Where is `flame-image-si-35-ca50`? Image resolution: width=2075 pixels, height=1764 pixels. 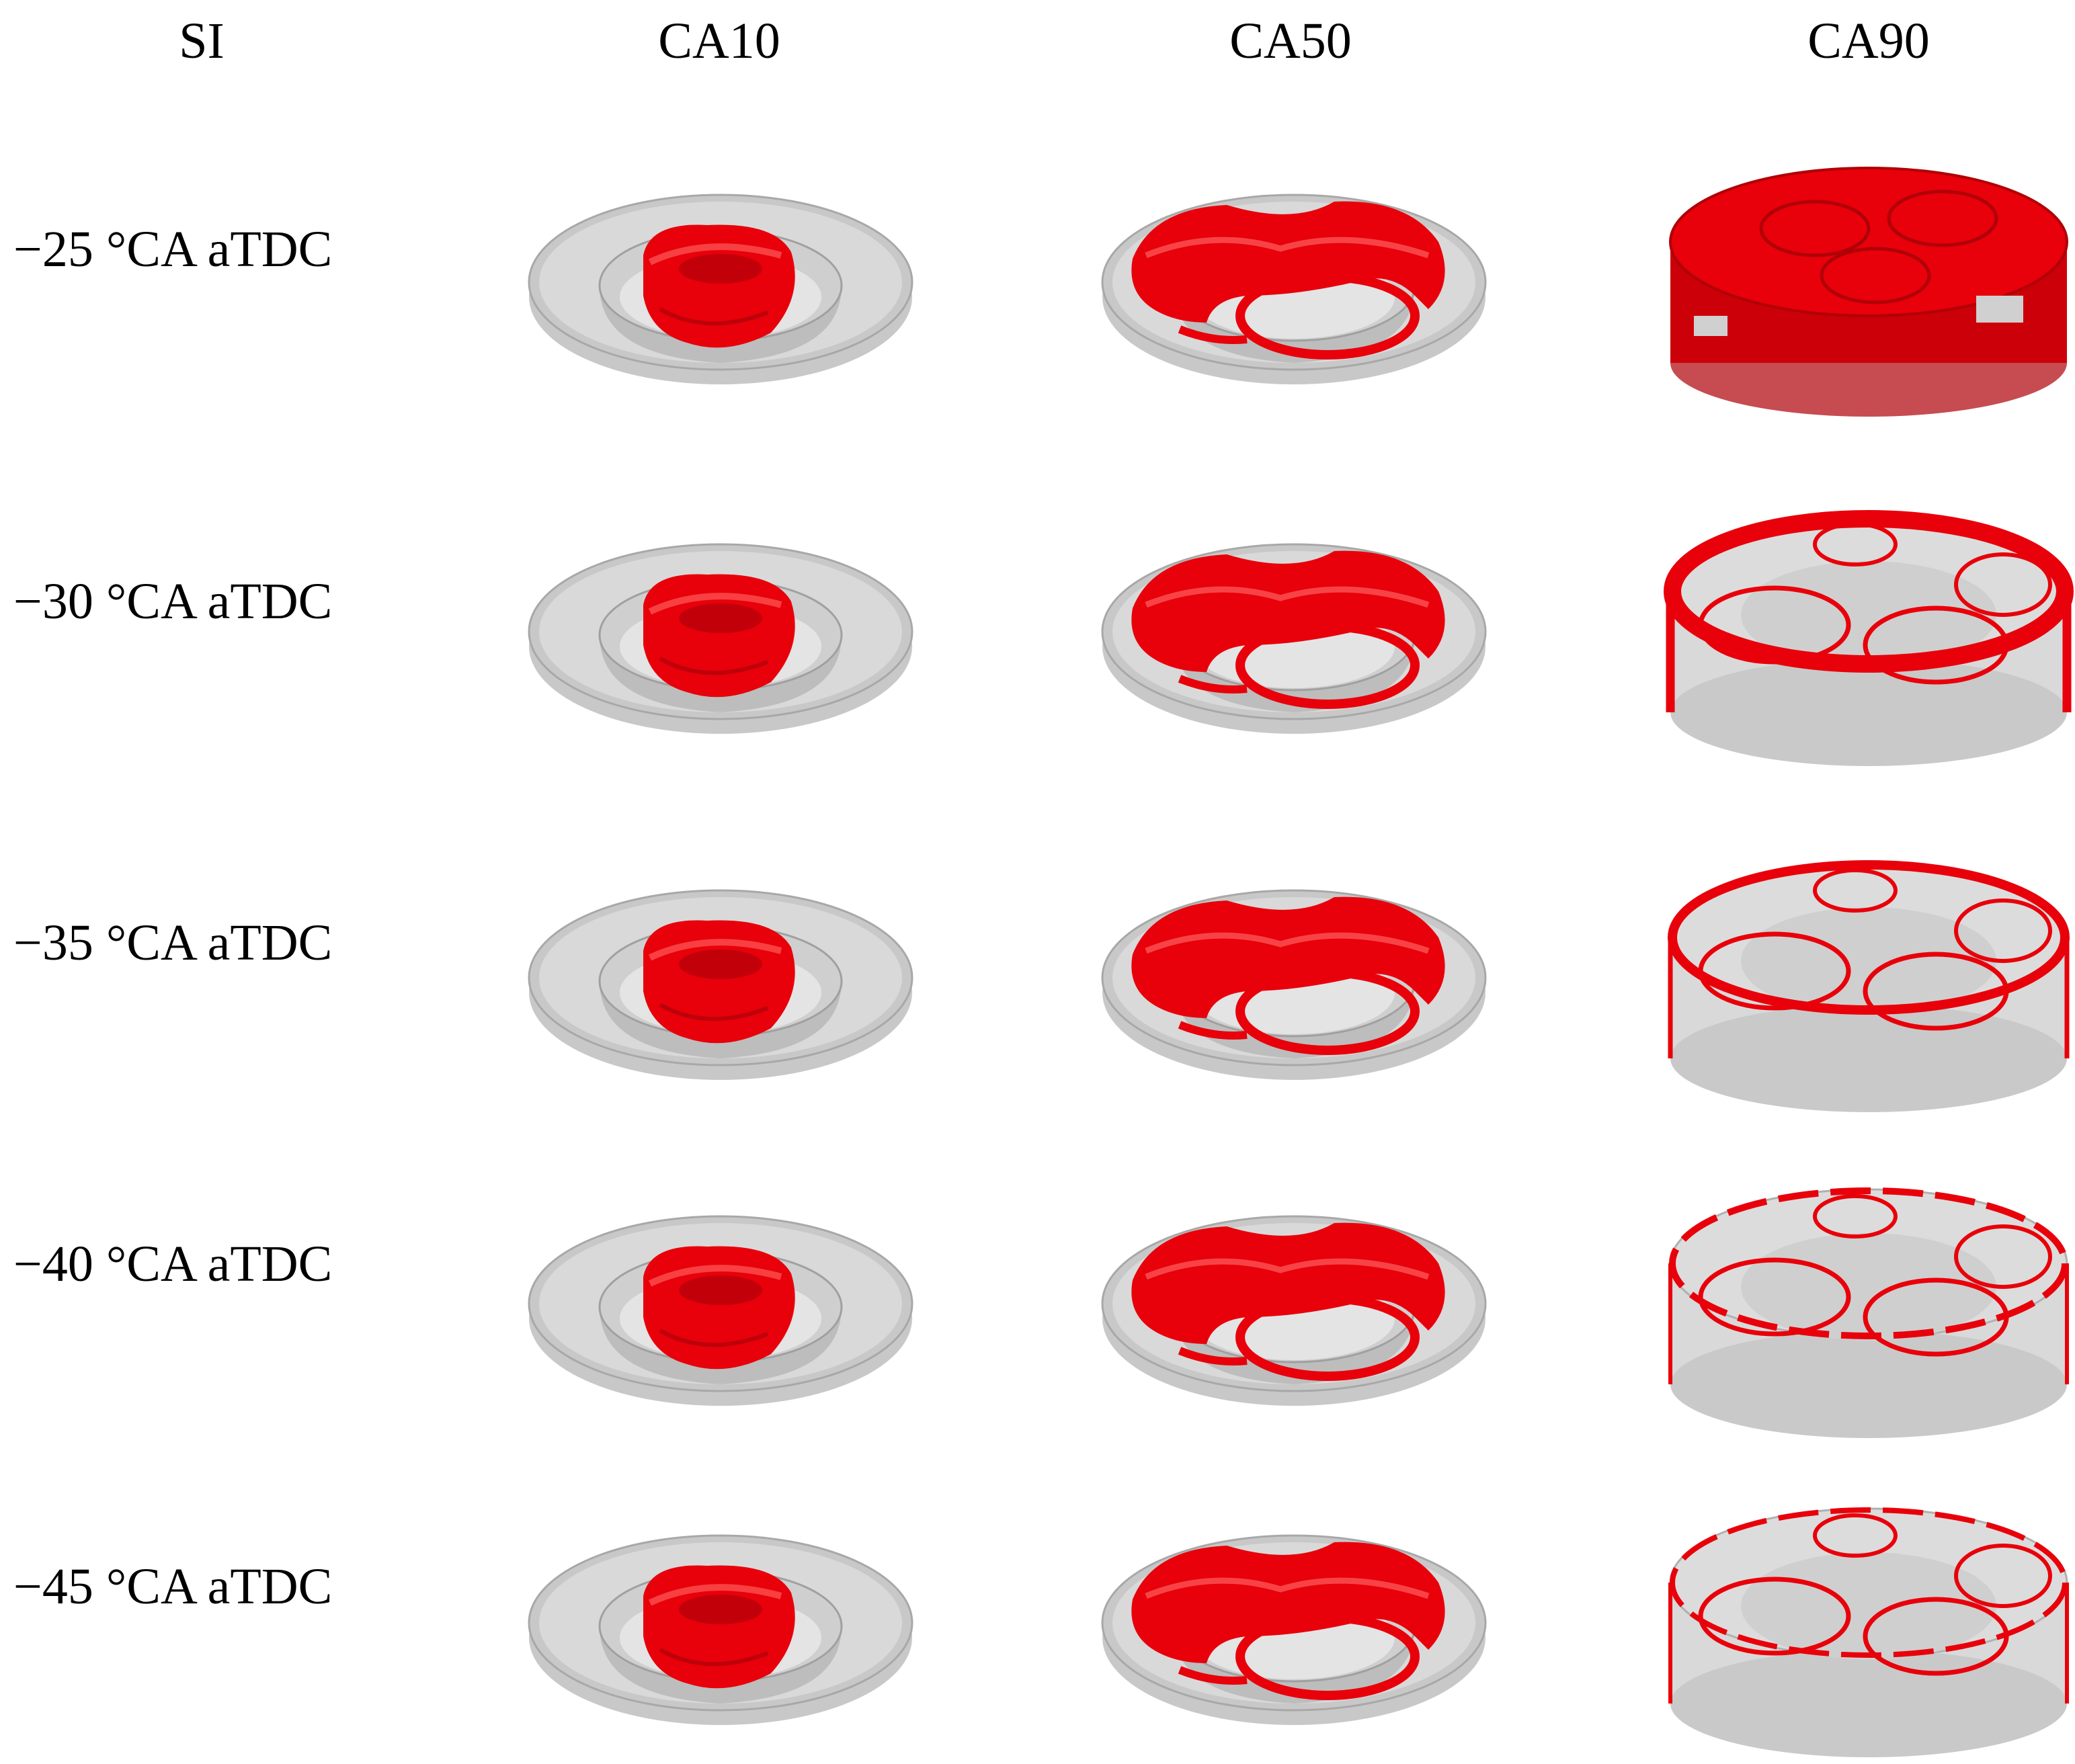 flame-image-si-35-ca50 is located at coordinates (1294, 978).